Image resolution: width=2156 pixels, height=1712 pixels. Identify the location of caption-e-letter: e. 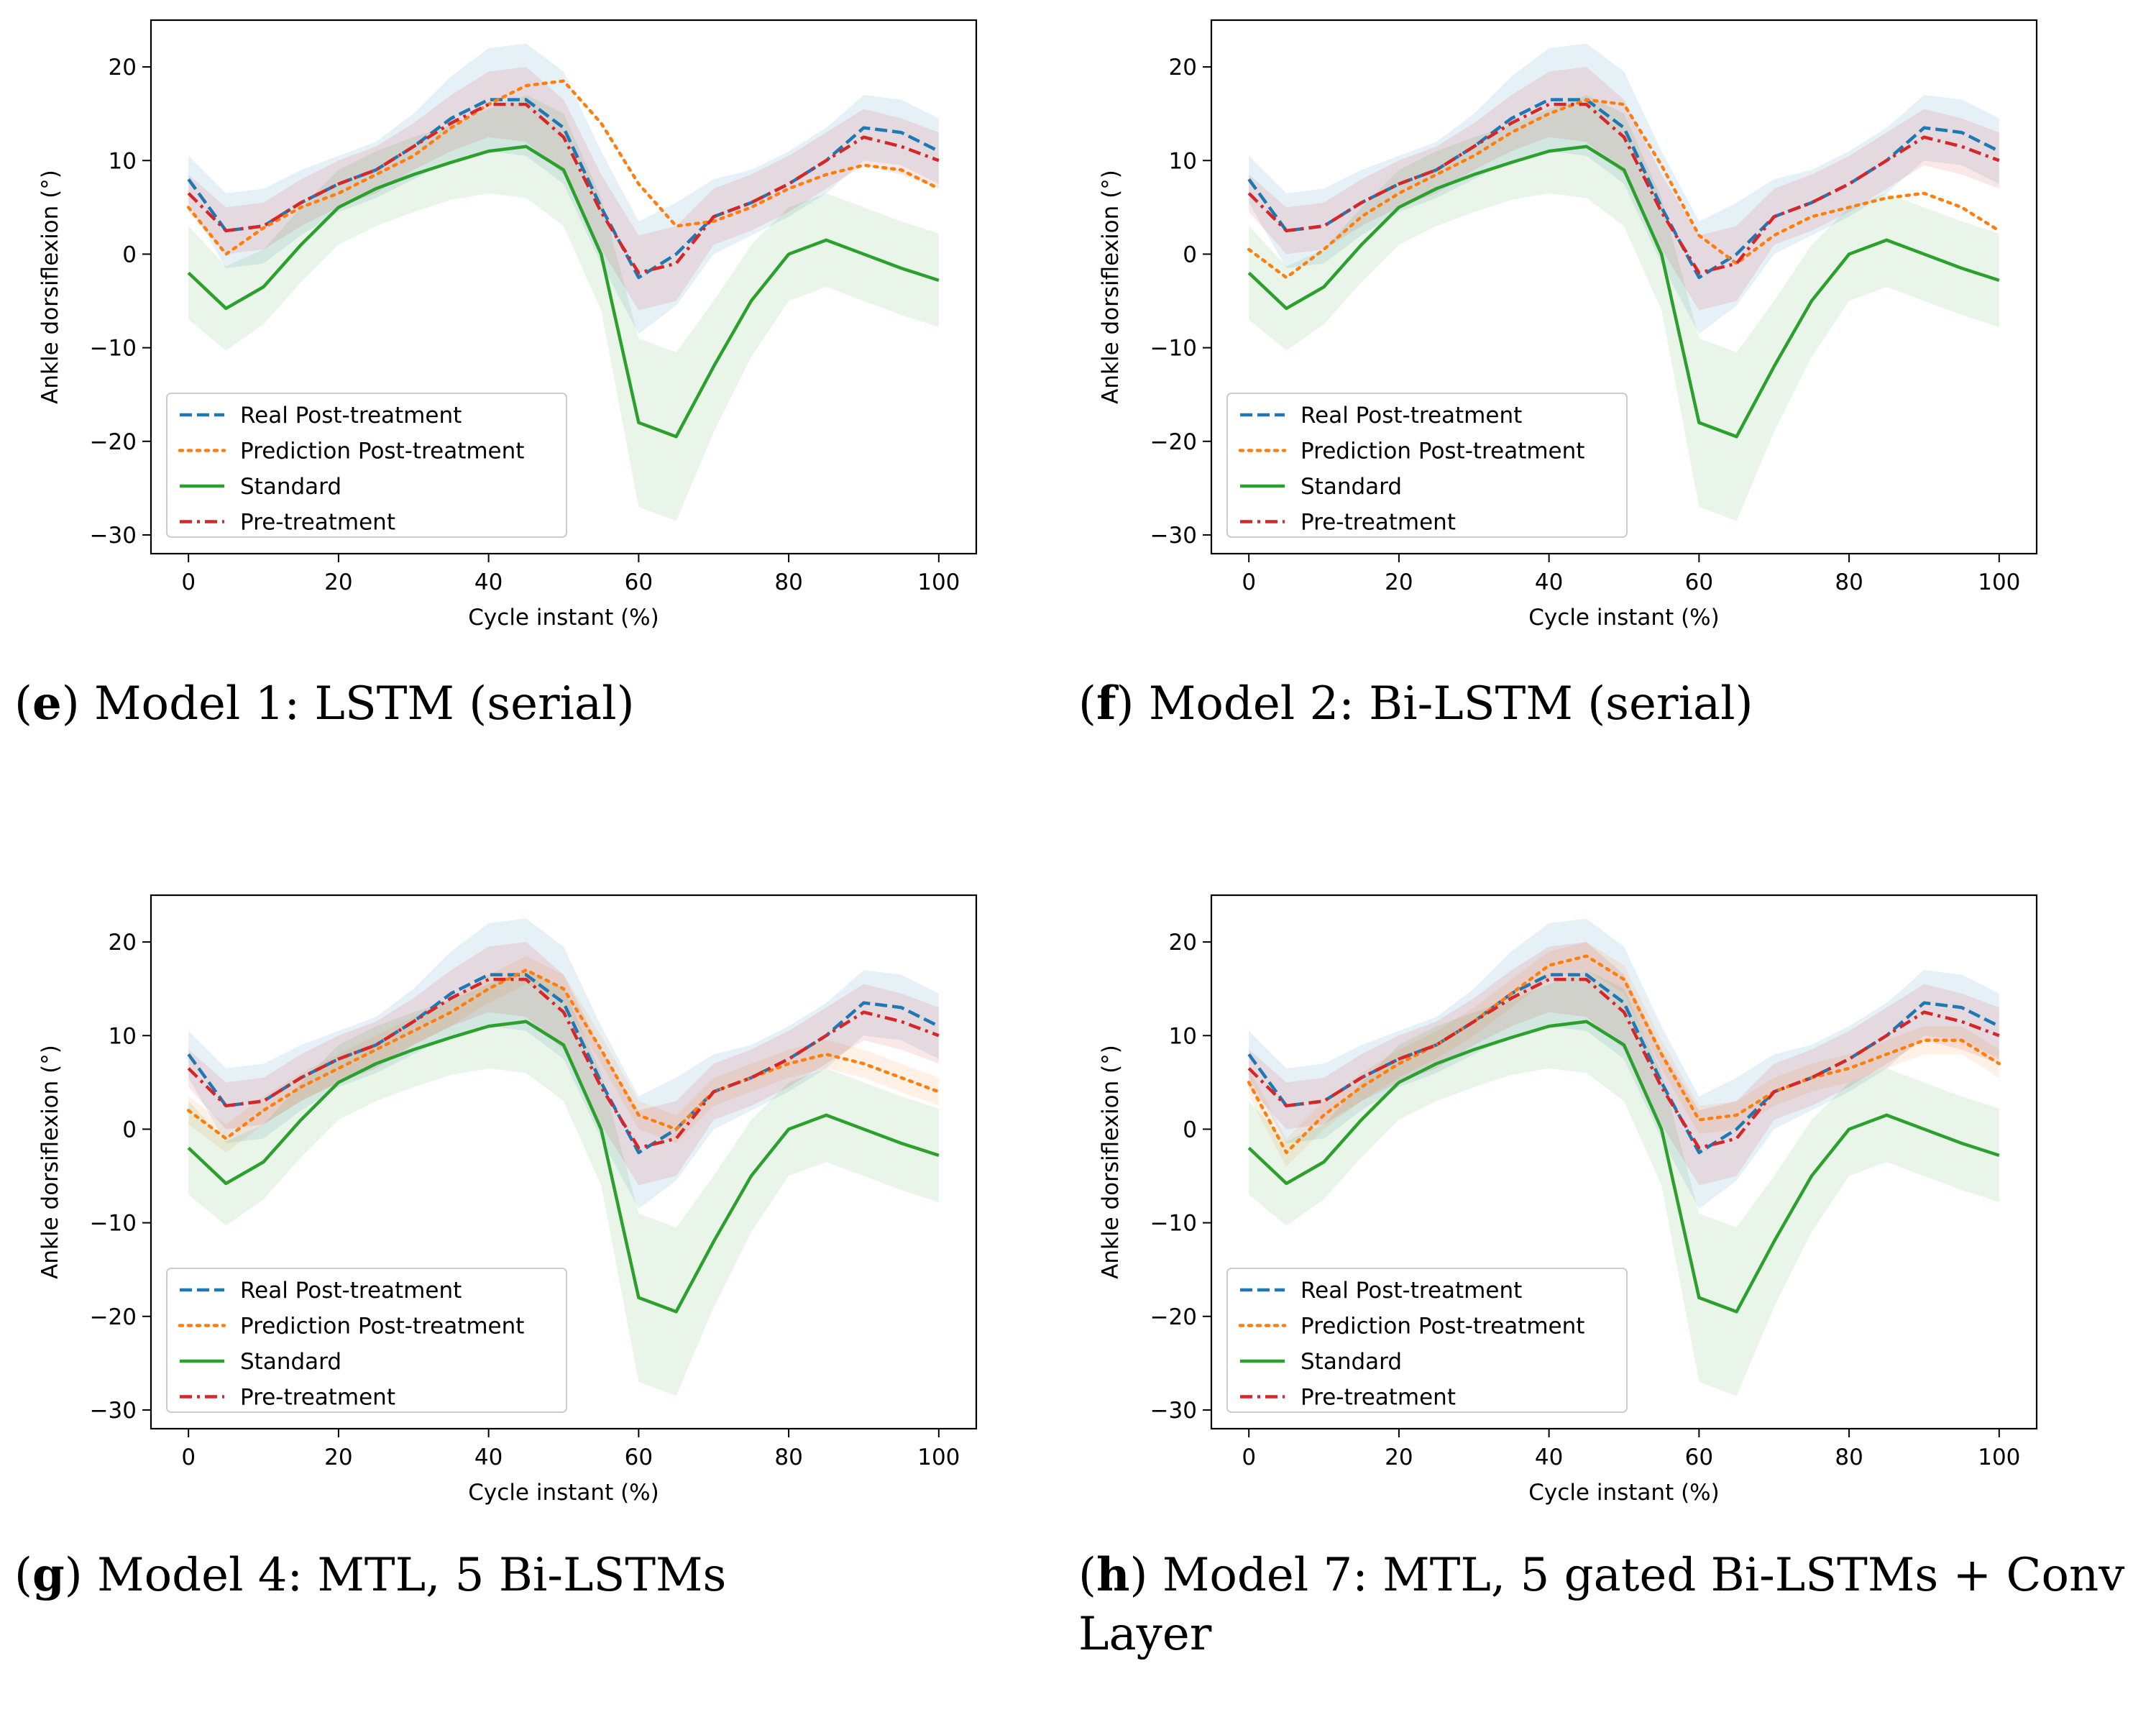
(47, 704).